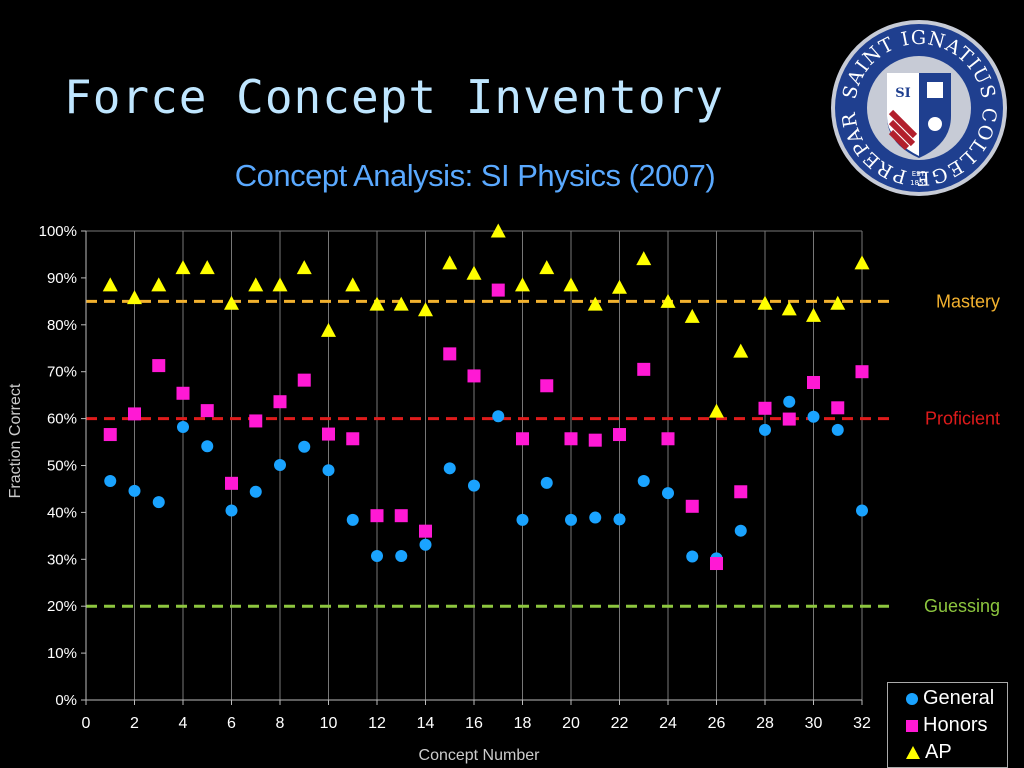  Describe the element at coordinates (475, 175) in the screenshot. I see `chart-title: Concept Analysis: SI Physics (2007)` at that location.